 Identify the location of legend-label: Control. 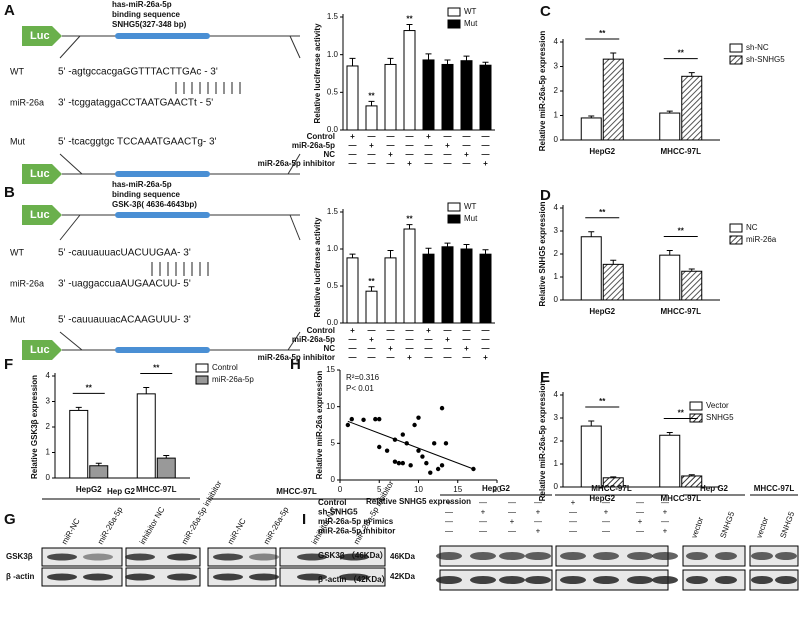
(225, 367).